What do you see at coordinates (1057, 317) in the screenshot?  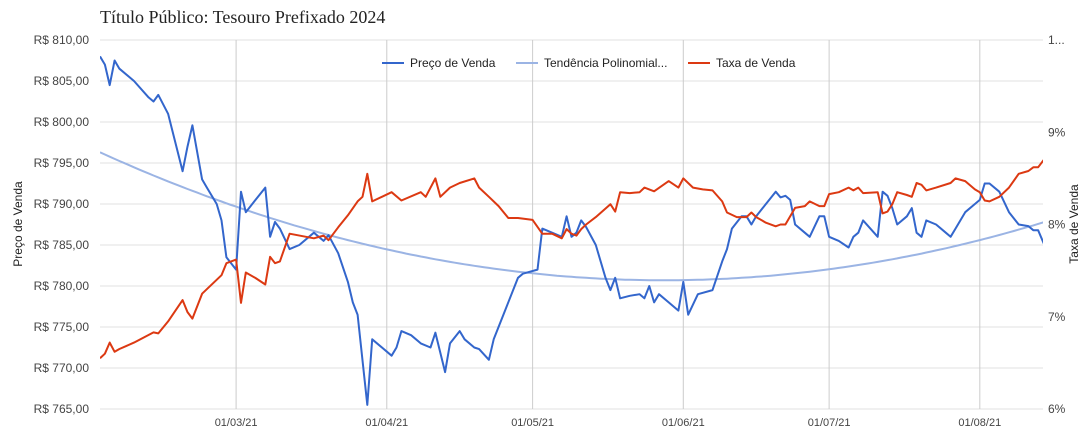 I see `y2-tick-label: 7%` at bounding box center [1057, 317].